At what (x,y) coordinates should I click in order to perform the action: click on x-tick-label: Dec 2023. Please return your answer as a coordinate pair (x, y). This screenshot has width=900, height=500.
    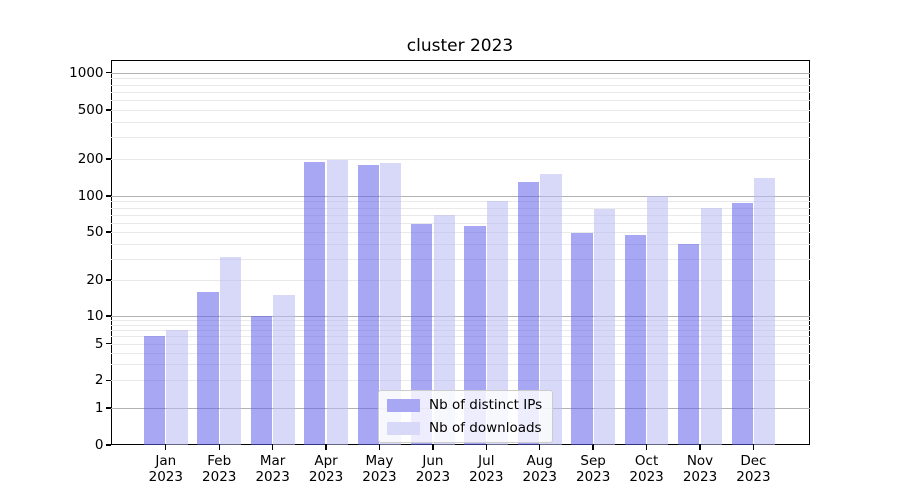
    Looking at the image, I should click on (753, 469).